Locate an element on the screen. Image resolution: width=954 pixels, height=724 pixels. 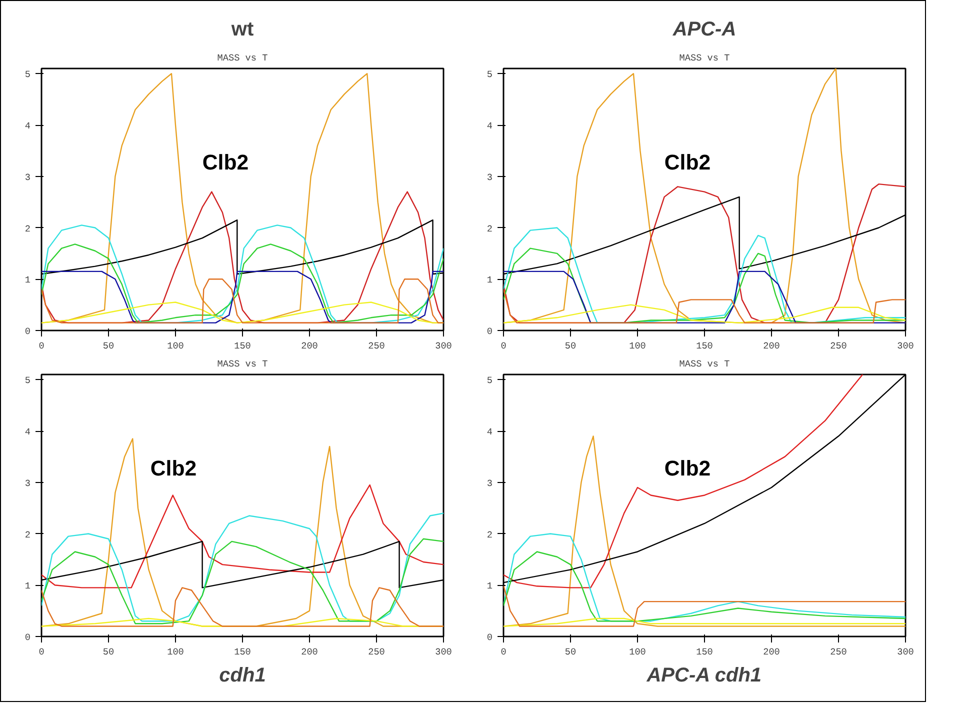
text: cdh1 is located at coordinates (242, 675).